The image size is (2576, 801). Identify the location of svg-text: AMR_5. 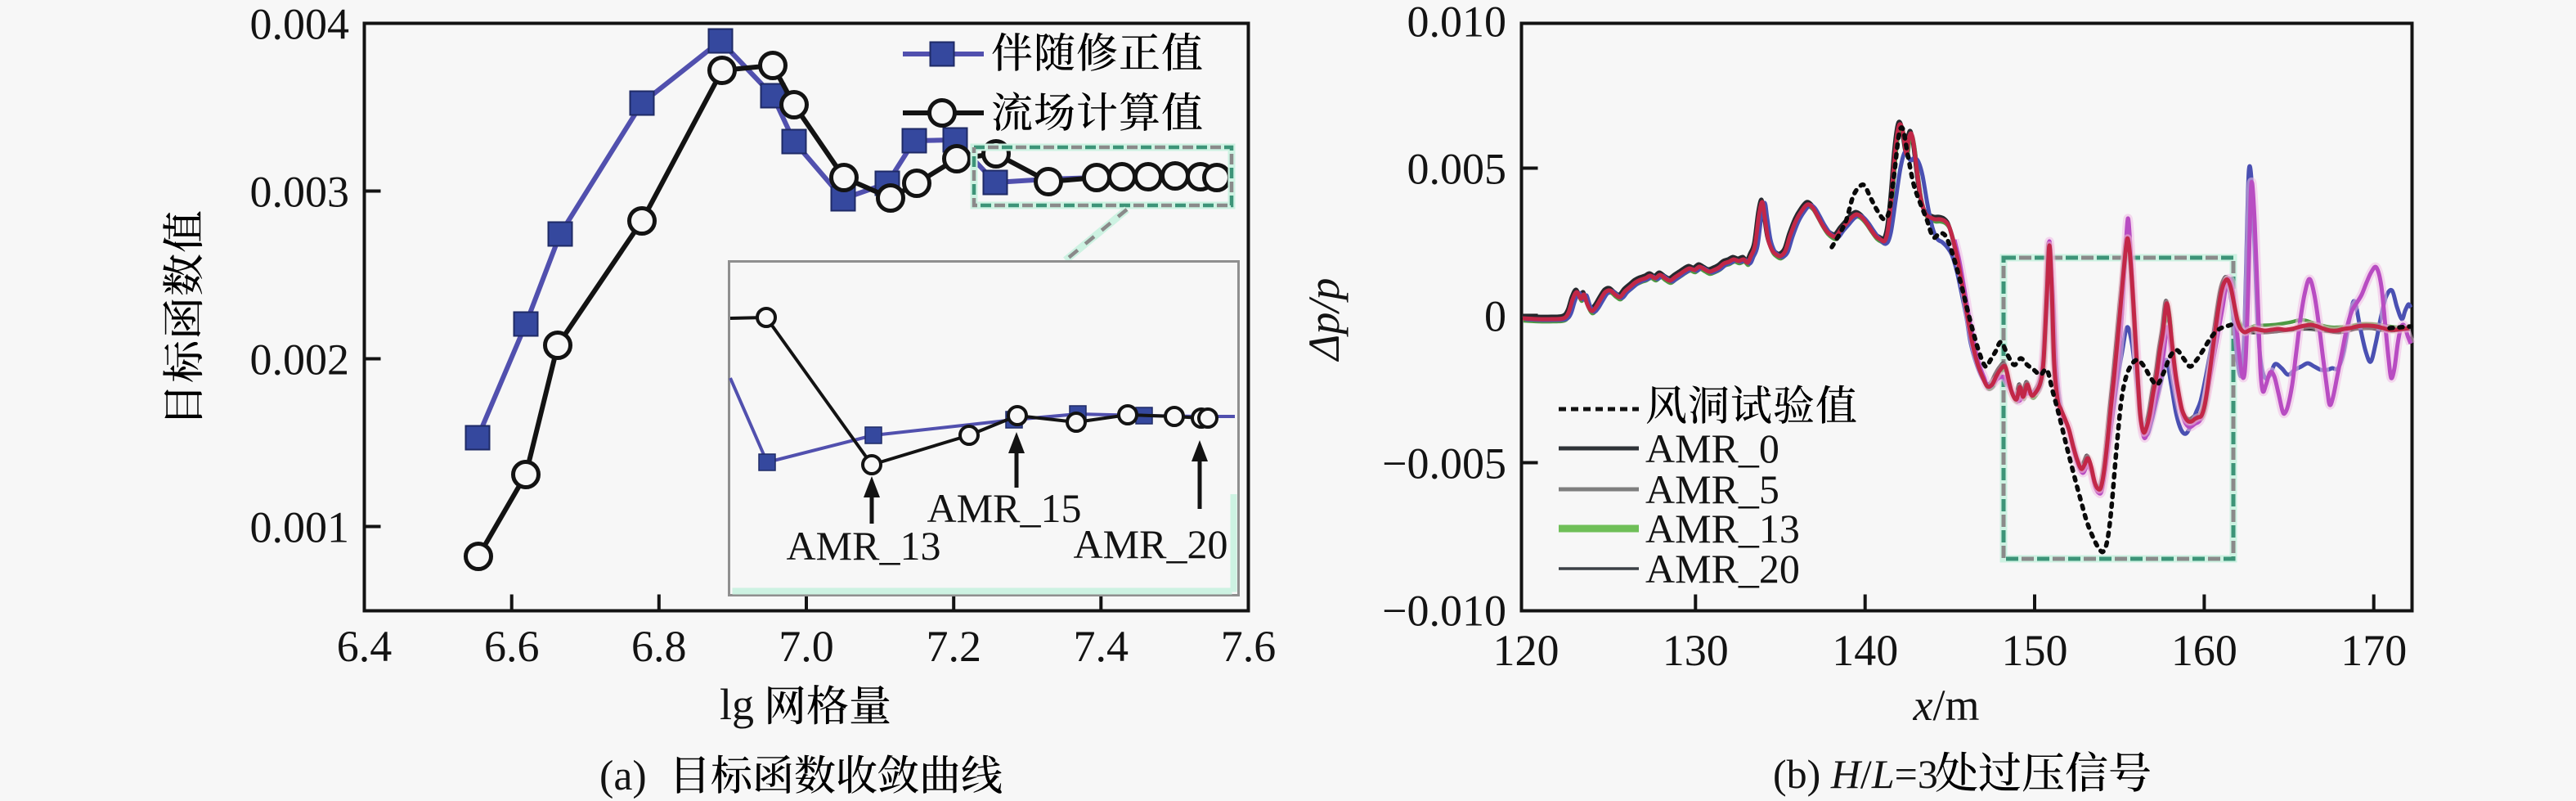
(1712, 489).